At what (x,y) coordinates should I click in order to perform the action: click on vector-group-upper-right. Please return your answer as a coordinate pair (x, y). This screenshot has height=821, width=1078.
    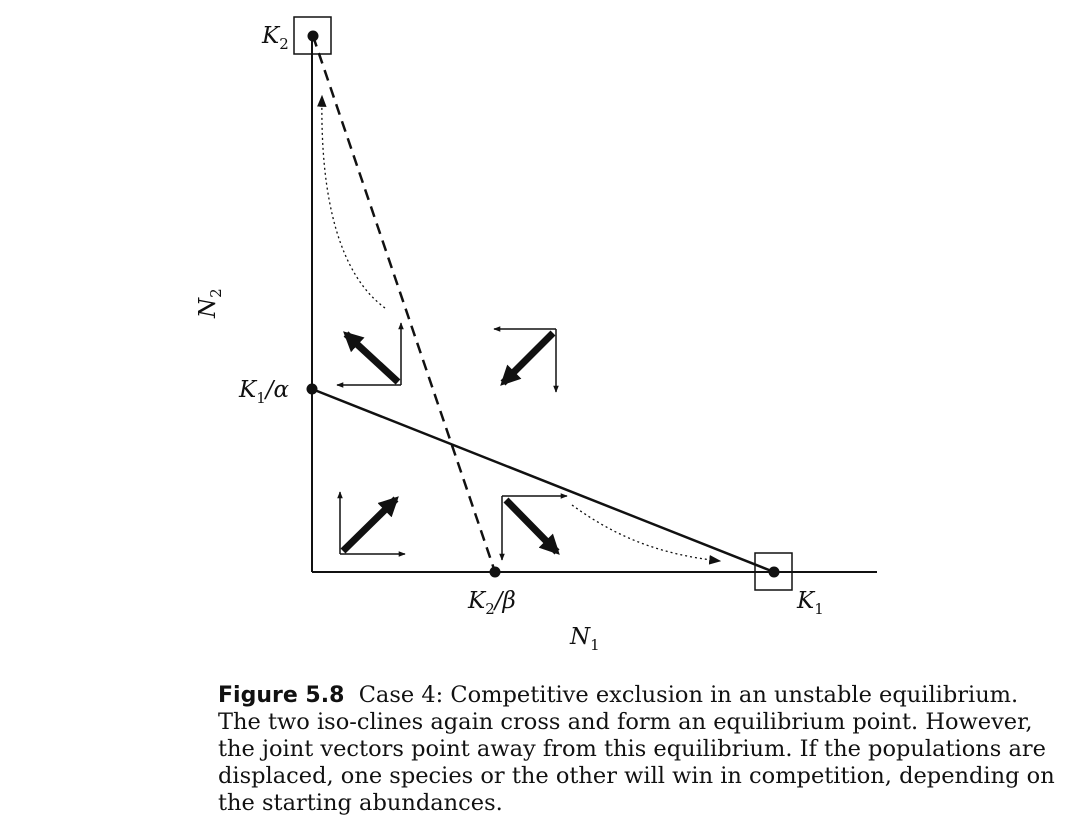
    Looking at the image, I should click on (526, 359).